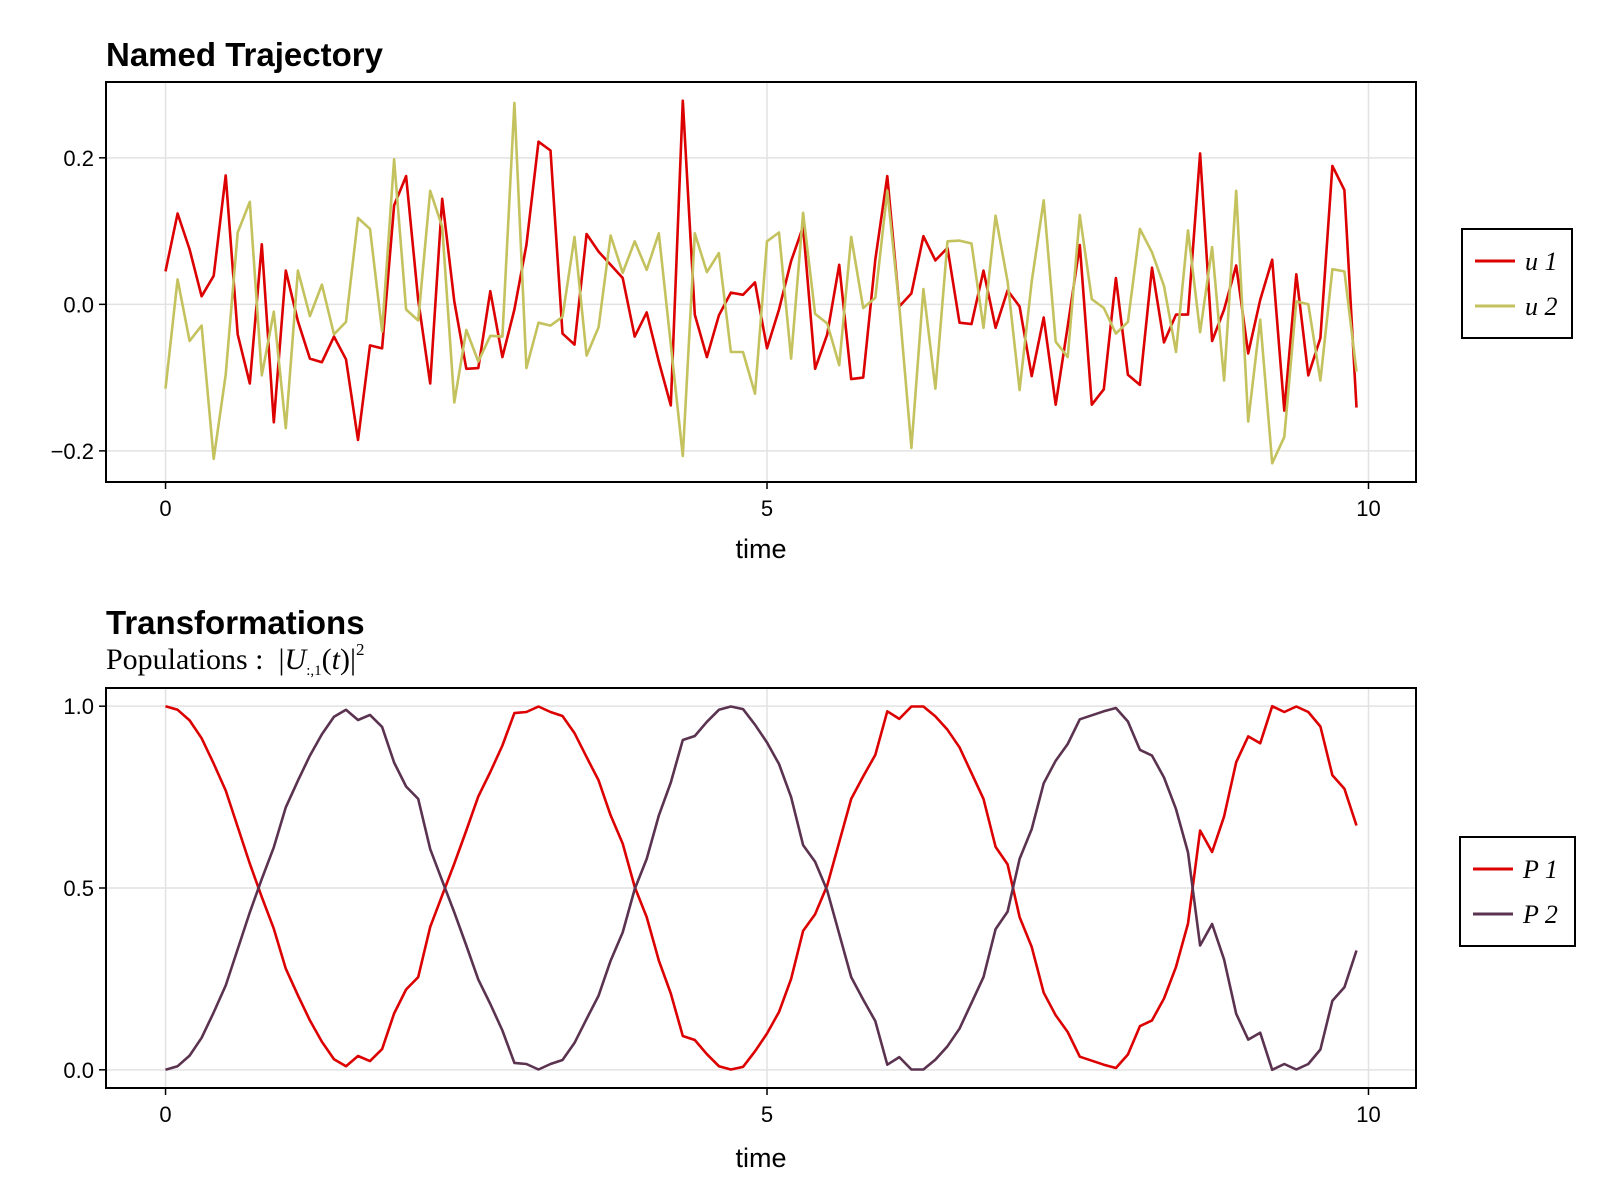 The image size is (1600, 1200). Describe the element at coordinates (185, 659) in the screenshot. I see `subtitle-prefix: Populations :` at that location.